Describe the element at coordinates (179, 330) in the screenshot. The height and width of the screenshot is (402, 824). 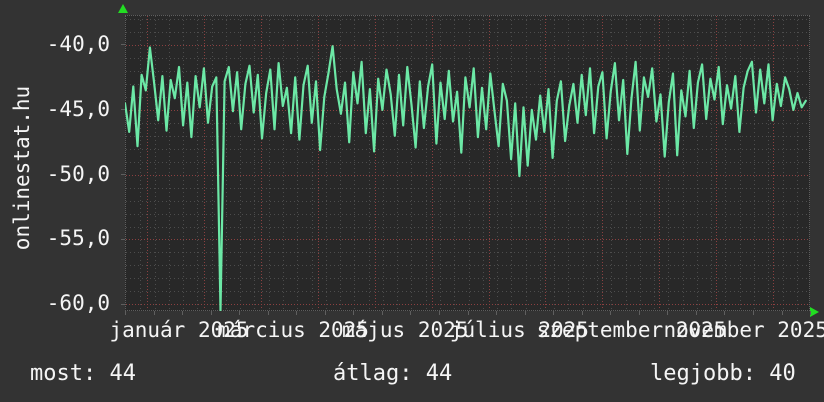
I see `x-tick-label: január 2025` at that location.